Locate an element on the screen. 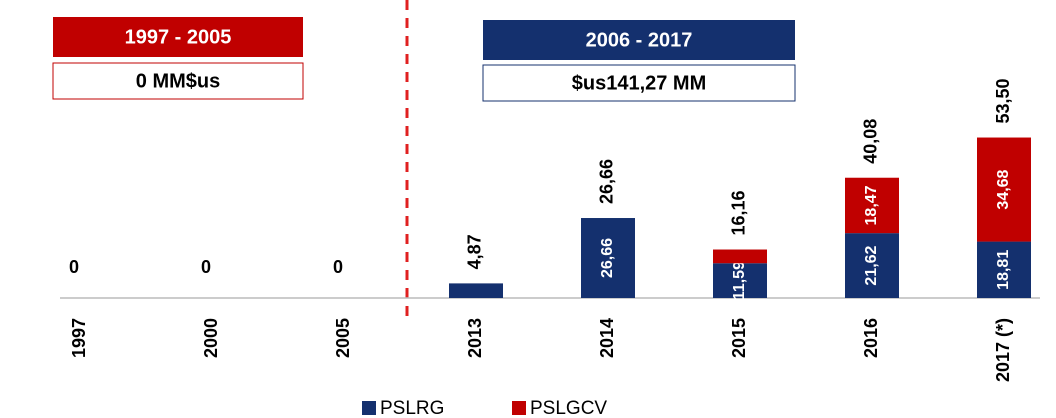 This screenshot has height=418, width=1056. x-tick-label: 2017 (*) is located at coordinates (1003, 350).